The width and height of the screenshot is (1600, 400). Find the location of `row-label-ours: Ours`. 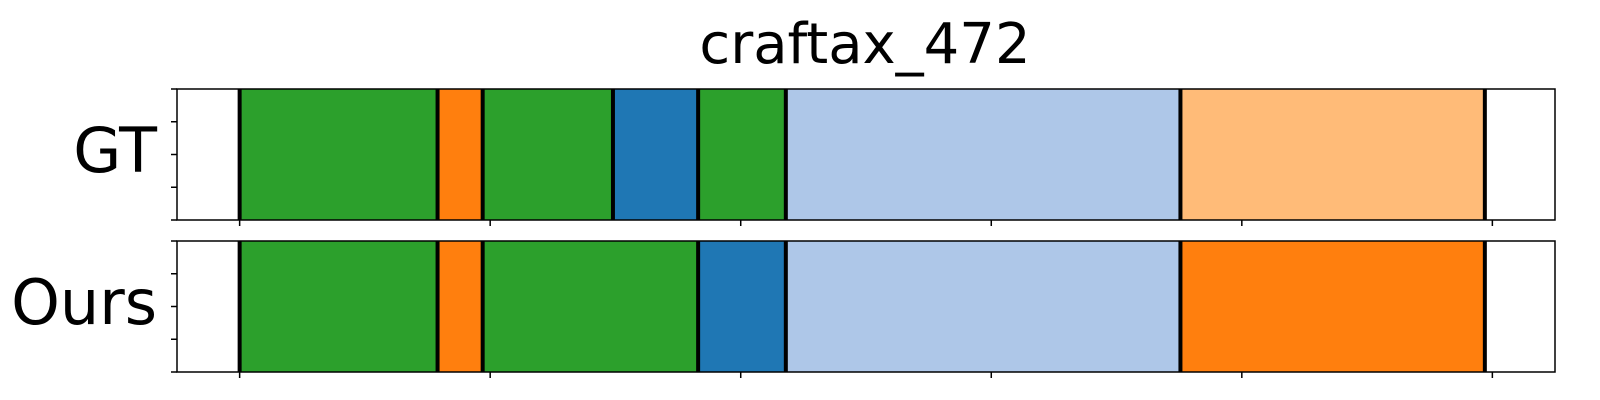

row-label-ours: Ours is located at coordinates (84, 302).